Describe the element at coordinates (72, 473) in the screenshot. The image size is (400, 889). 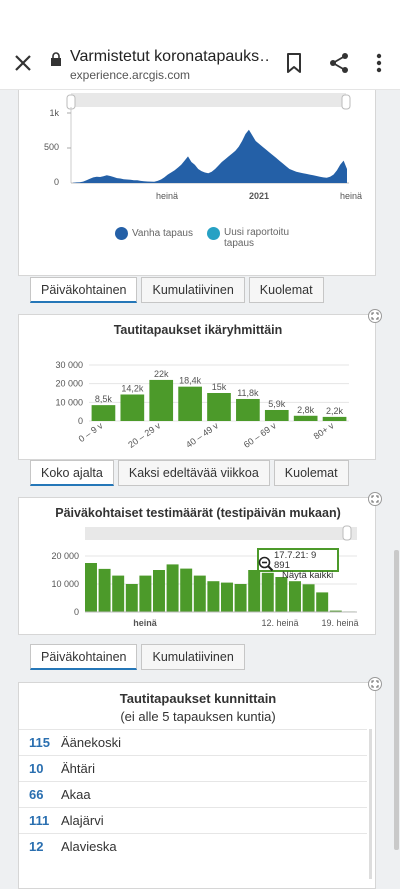
I see `tab-all-time: Koko ajalta` at that location.